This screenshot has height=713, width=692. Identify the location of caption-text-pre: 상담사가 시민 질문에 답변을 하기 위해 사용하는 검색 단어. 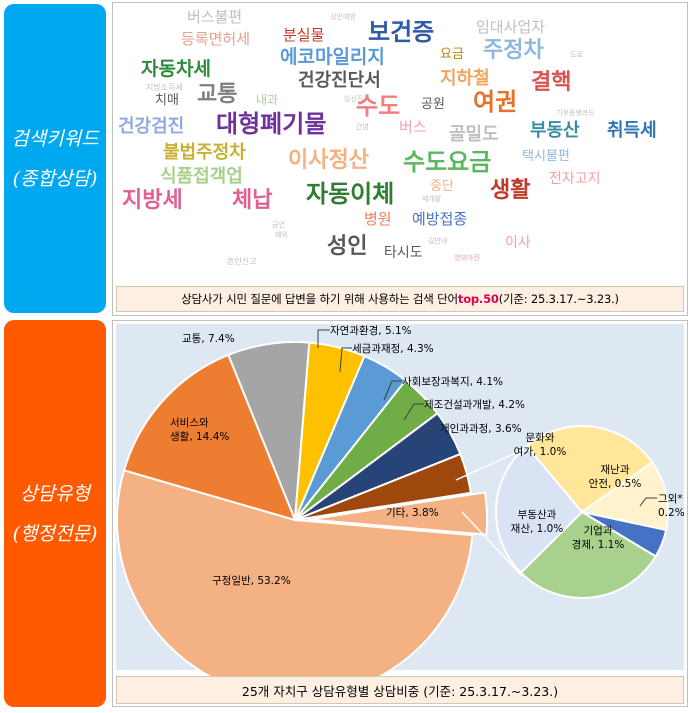
(319, 299).